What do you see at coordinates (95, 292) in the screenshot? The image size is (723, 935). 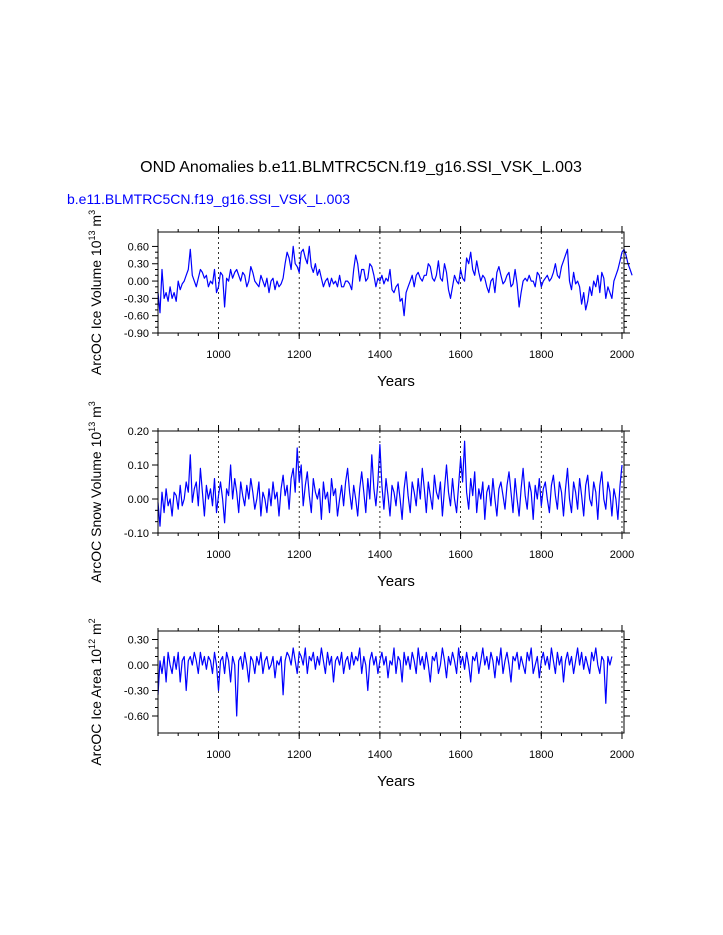 I see `y-axis-label: ArcOC Ice Volume 1013 m3` at bounding box center [95, 292].